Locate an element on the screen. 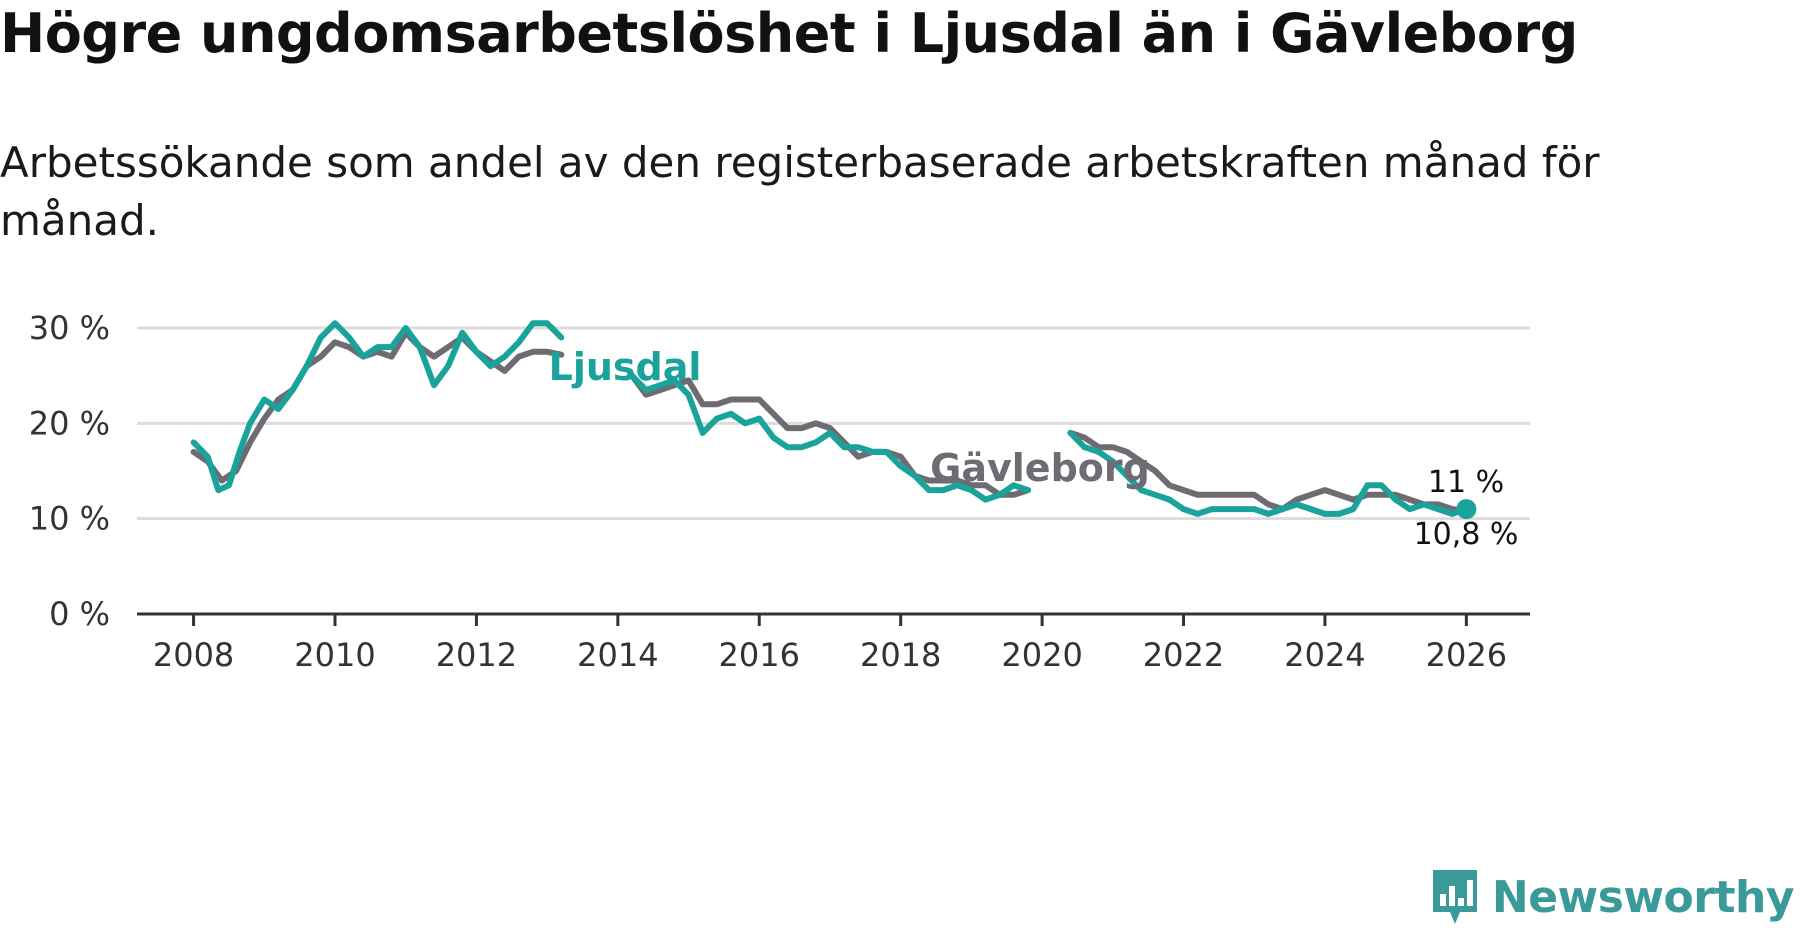  x-tick-label: 2024 is located at coordinates (1324, 655).